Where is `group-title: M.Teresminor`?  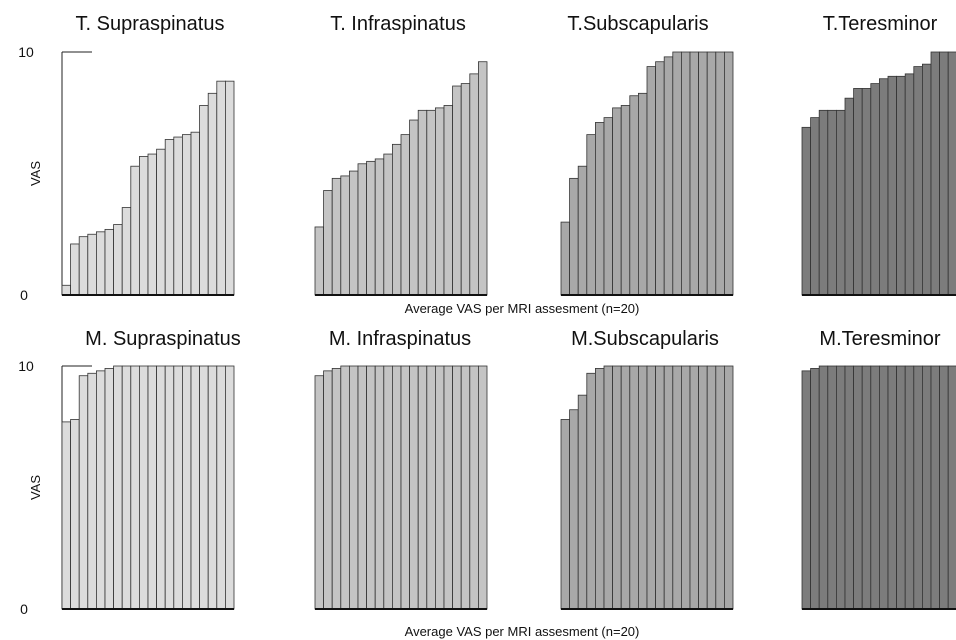
group-title: M.Teresminor is located at coordinates (879, 339).